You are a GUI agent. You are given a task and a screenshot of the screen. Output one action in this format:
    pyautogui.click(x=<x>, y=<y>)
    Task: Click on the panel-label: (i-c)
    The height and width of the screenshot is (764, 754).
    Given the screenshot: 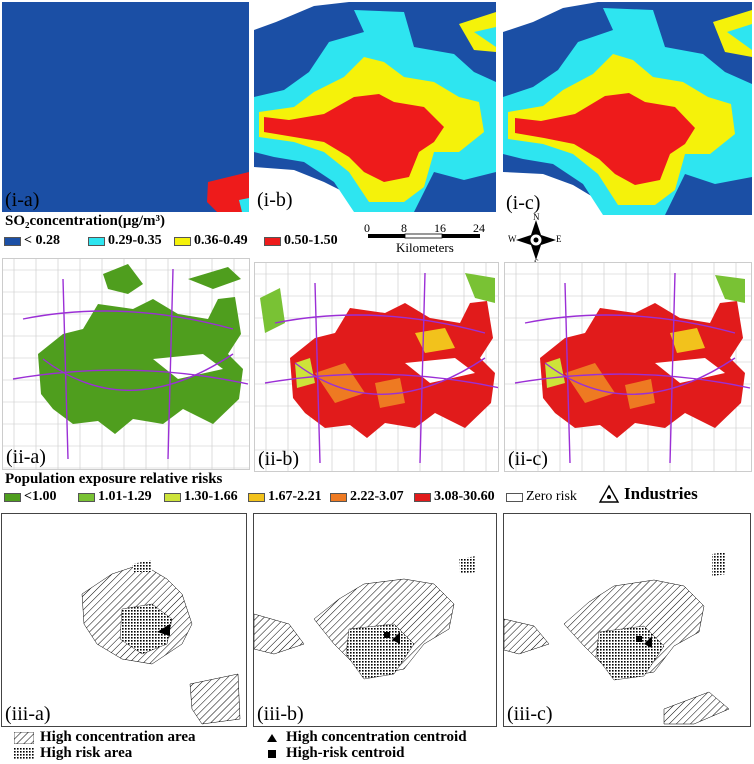 What is the action you would take?
    pyautogui.click(x=523, y=203)
    